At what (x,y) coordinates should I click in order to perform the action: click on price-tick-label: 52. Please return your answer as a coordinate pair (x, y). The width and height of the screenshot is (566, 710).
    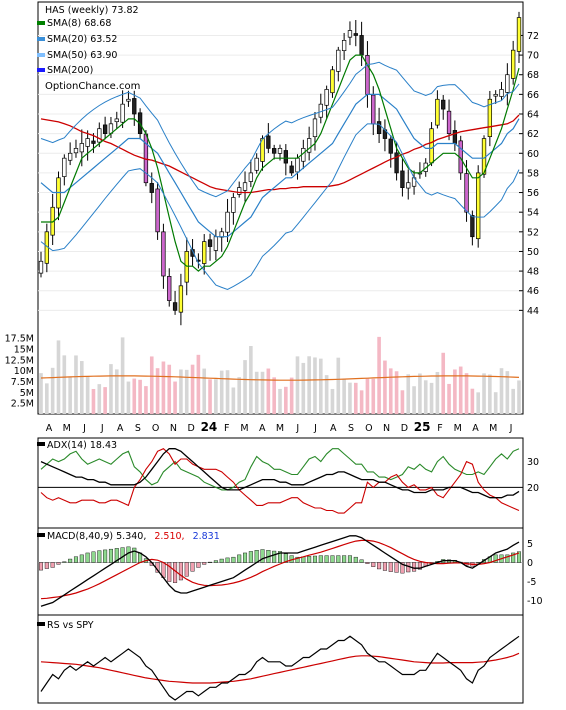
    Looking at the image, I should click on (533, 232).